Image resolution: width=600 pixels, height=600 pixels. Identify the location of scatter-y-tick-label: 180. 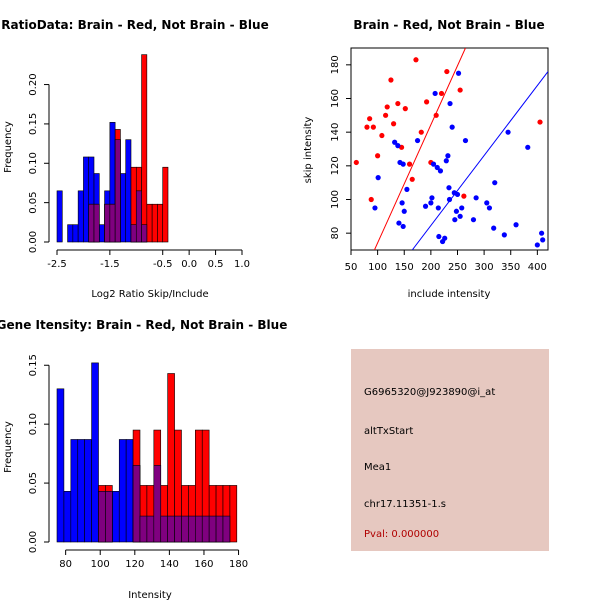
(335, 64).